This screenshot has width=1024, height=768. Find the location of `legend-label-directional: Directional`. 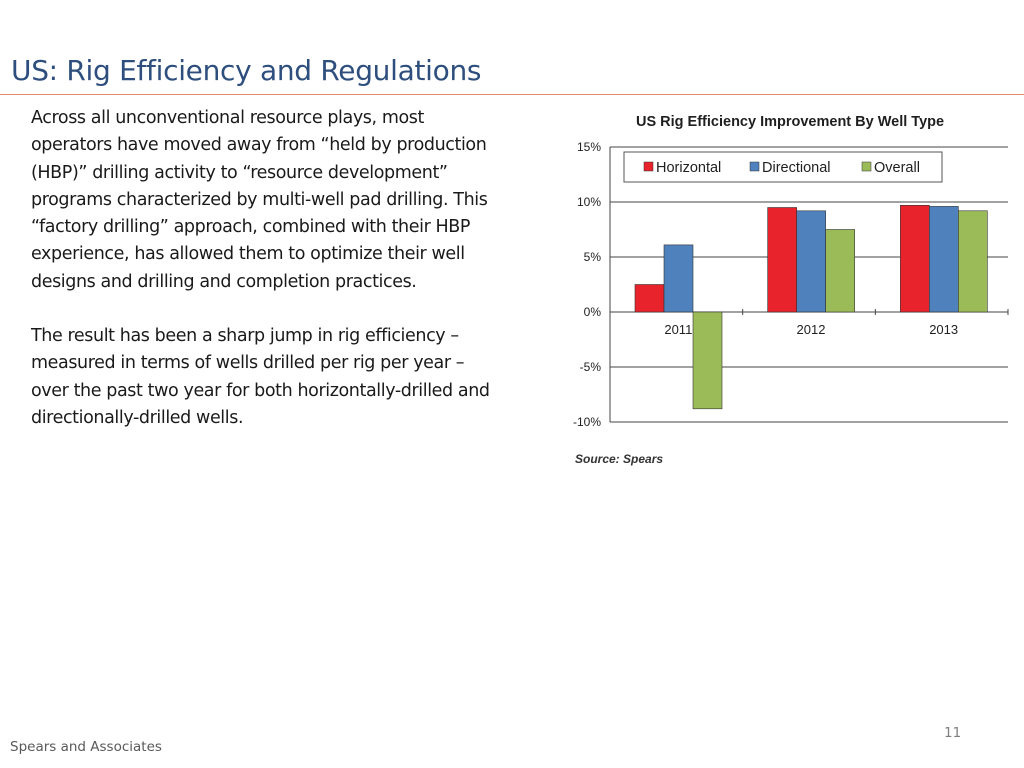

legend-label-directional: Directional is located at coordinates (796, 168).